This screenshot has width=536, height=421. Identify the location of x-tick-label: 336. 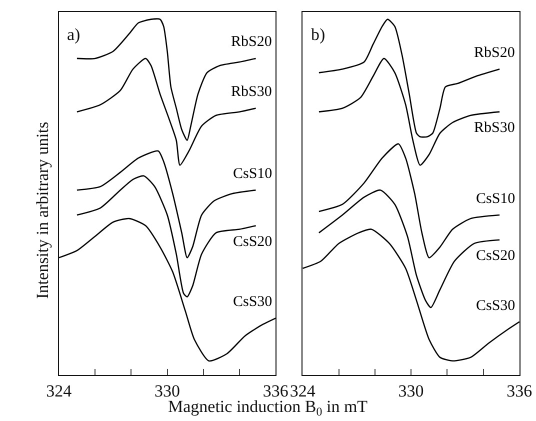
(519, 391).